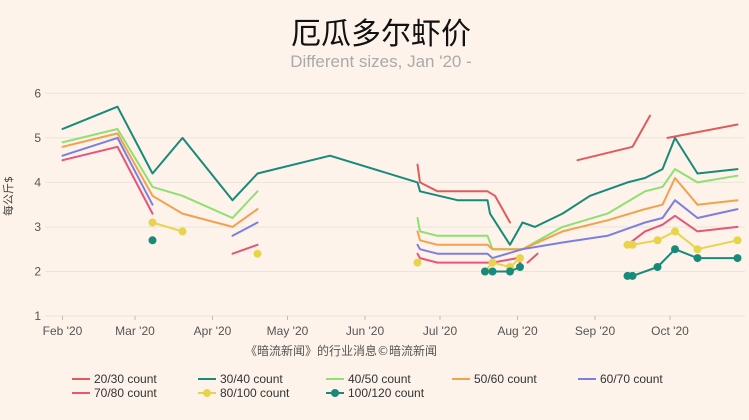 This screenshot has width=749, height=420. Describe the element at coordinates (125, 379) in the screenshot. I see `legend-label: 20/30 count` at that location.